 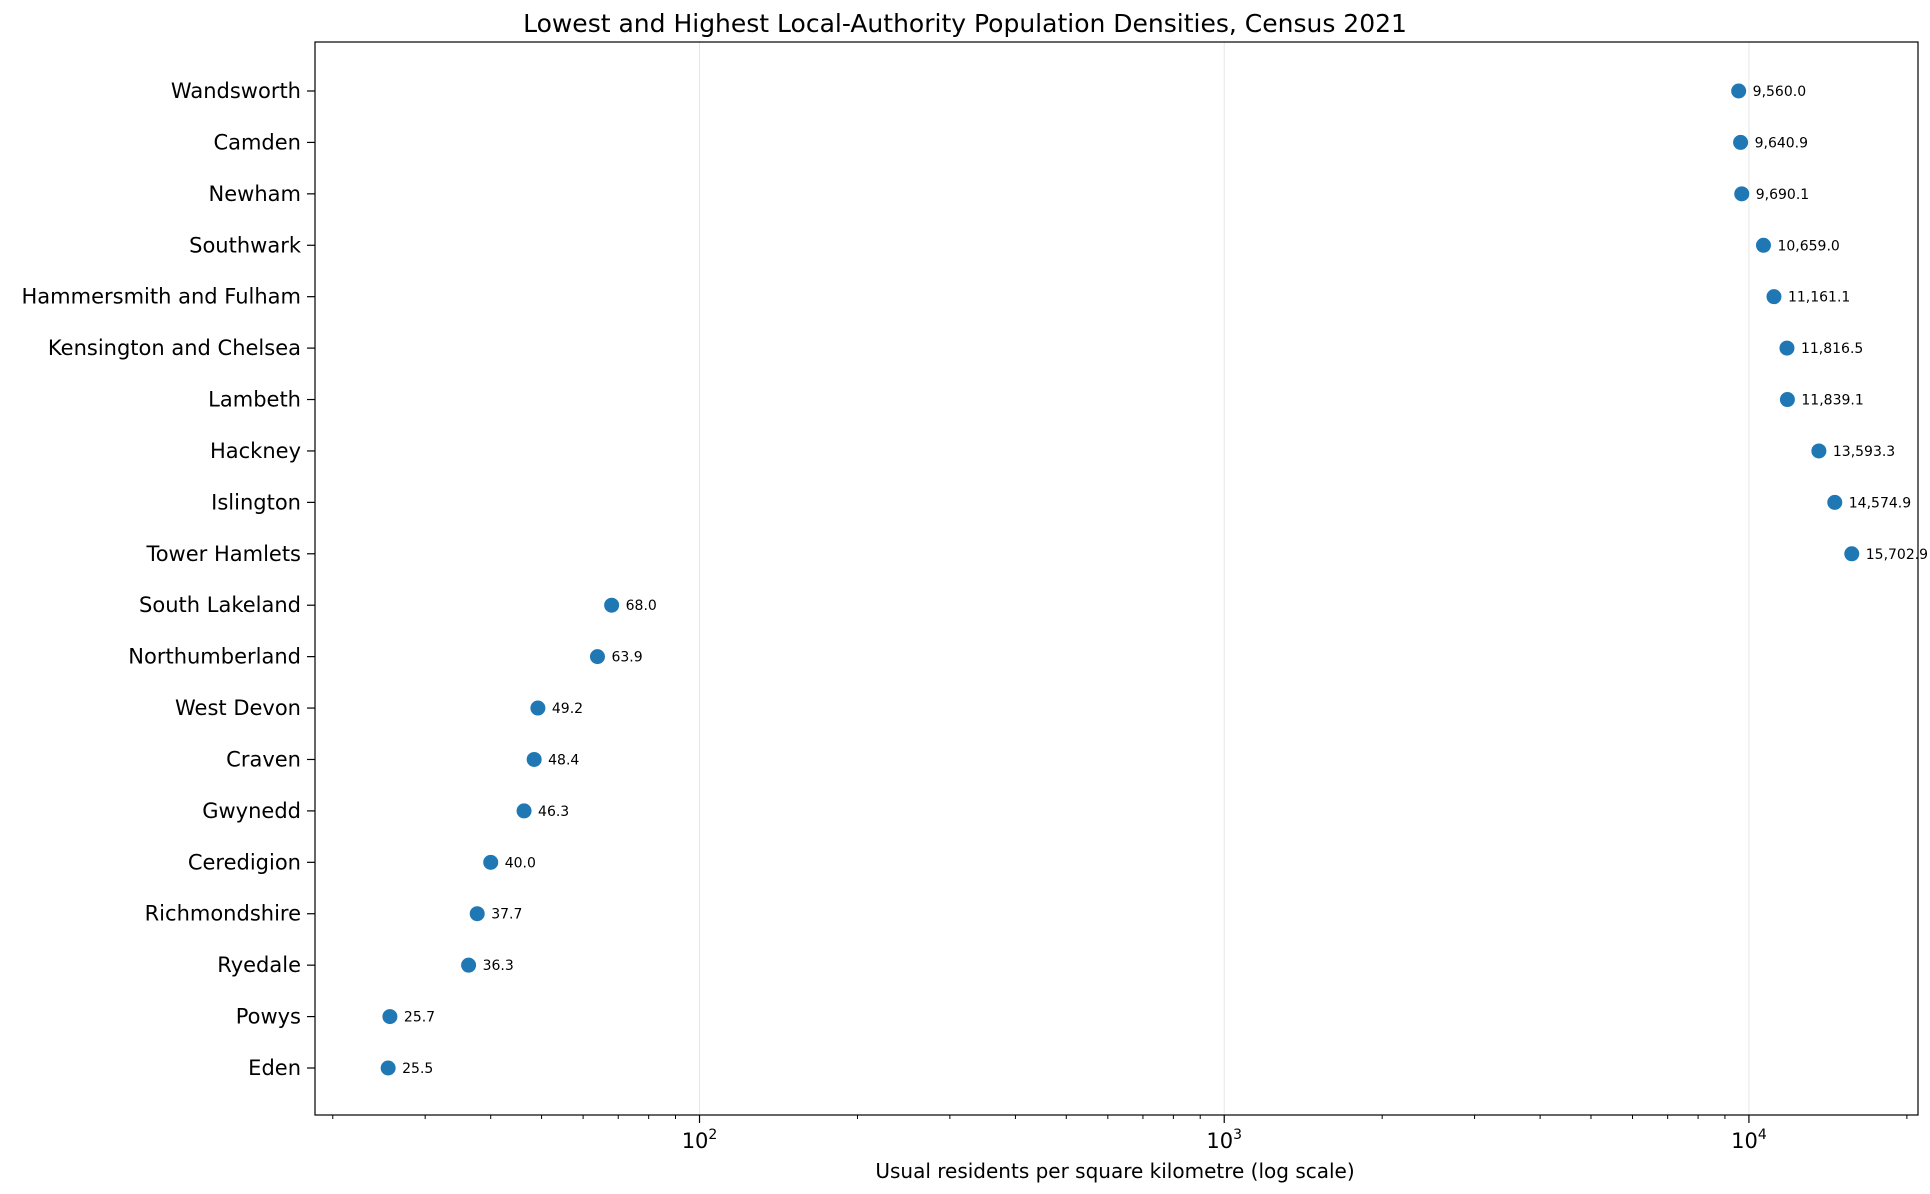 What do you see at coordinates (256, 502) in the screenshot?
I see `y-category-label: Islington` at bounding box center [256, 502].